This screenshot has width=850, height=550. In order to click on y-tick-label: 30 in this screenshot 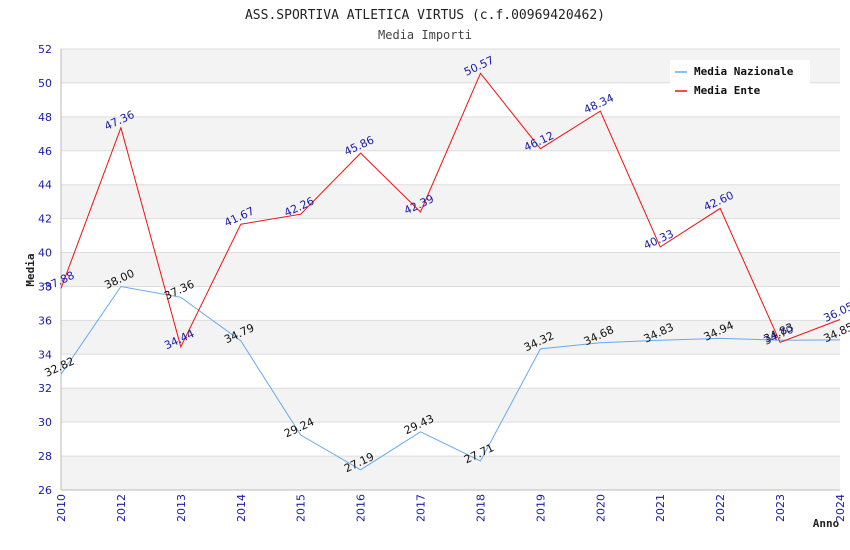, I will do `click(45, 422)`.